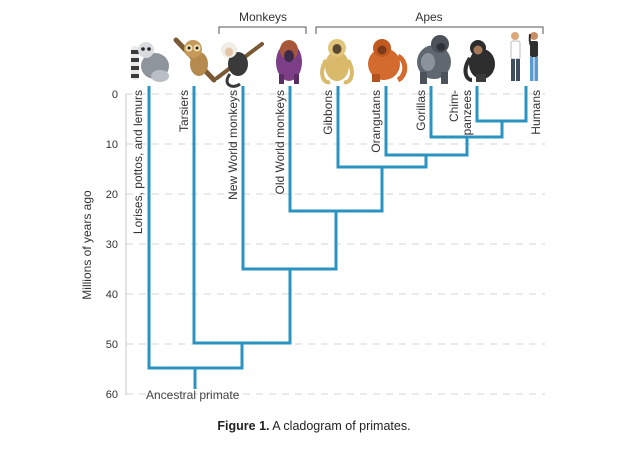 Image resolution: width=628 pixels, height=456 pixels. What do you see at coordinates (467, 112) in the screenshot?
I see `taxon-label-chimps-line2: panzees` at bounding box center [467, 112].